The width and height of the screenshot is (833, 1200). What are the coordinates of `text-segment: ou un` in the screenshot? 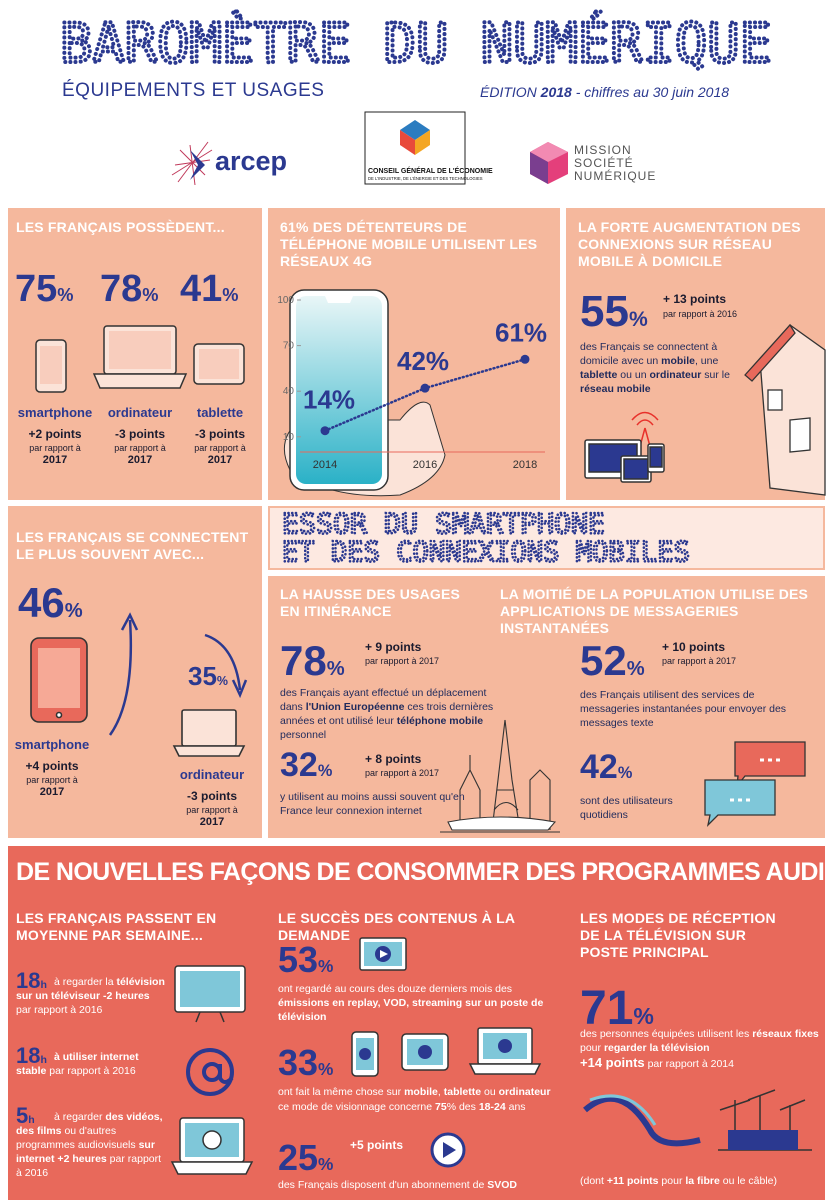 It's located at (633, 375).